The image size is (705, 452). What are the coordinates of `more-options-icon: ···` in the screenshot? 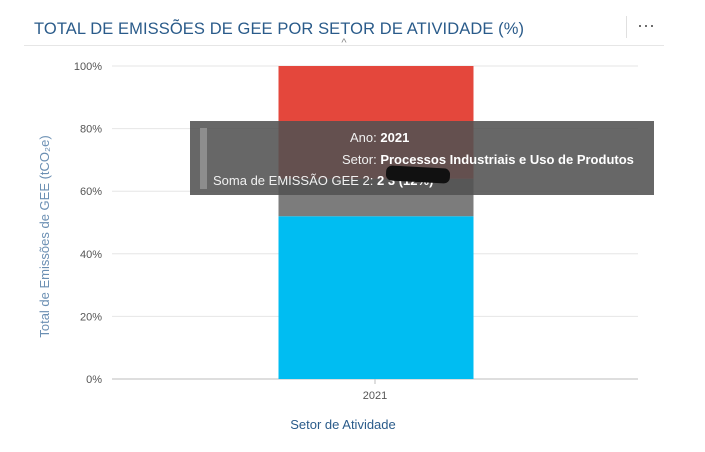 It's located at (646, 25).